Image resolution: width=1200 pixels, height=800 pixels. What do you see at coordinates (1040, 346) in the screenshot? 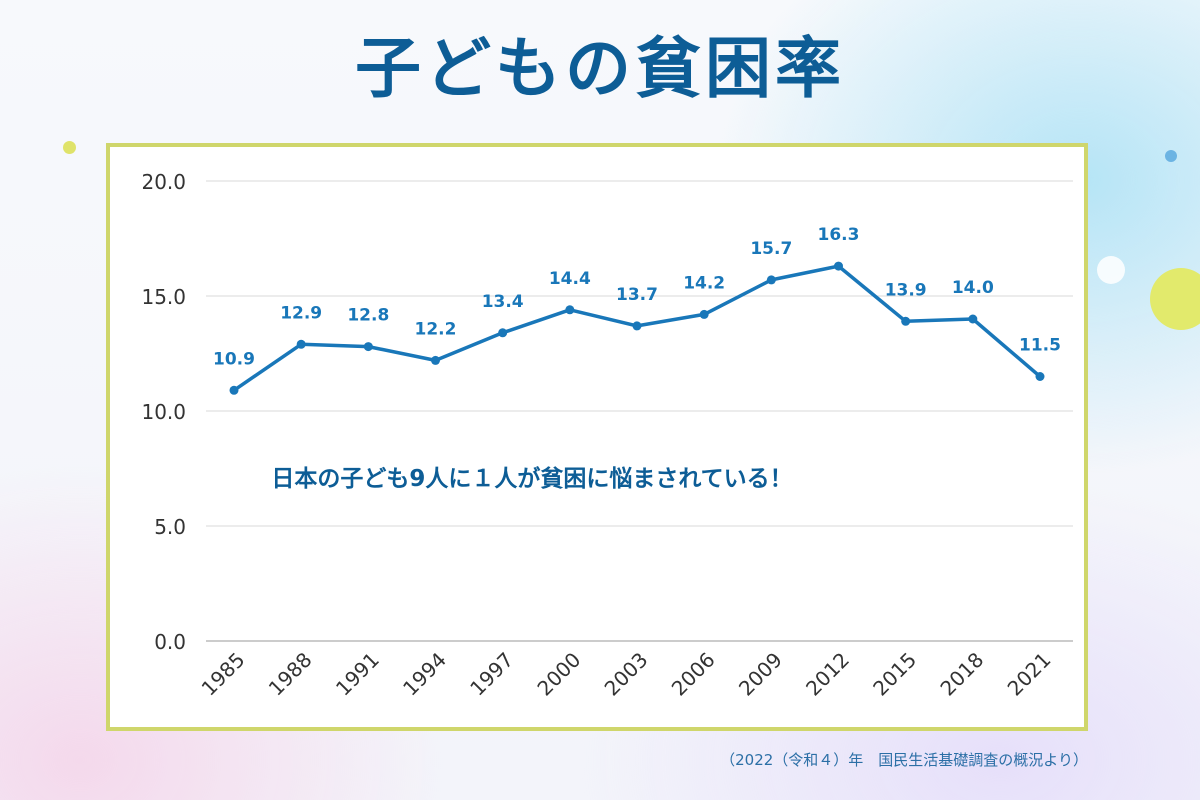
I see `data-label: 11.5` at bounding box center [1040, 346].